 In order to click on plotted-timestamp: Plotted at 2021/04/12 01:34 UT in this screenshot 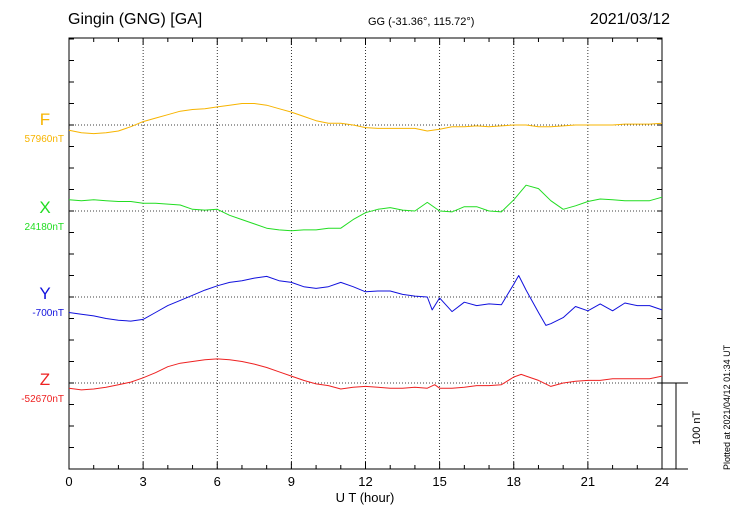, I will do `click(726, 407)`.